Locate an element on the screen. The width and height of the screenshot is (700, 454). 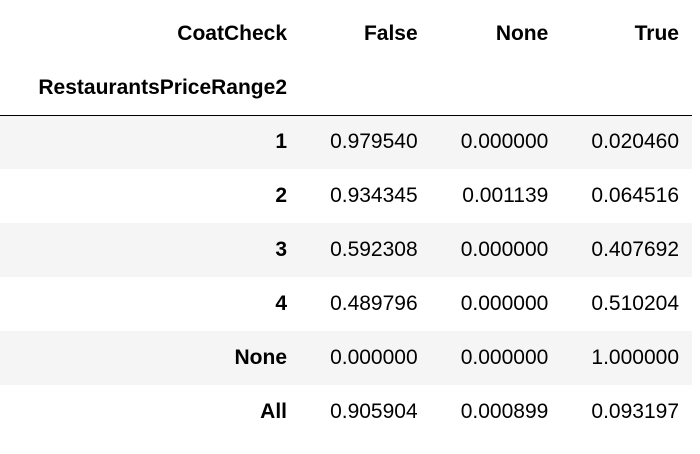
cell-false: 0.592308 is located at coordinates (374, 249).